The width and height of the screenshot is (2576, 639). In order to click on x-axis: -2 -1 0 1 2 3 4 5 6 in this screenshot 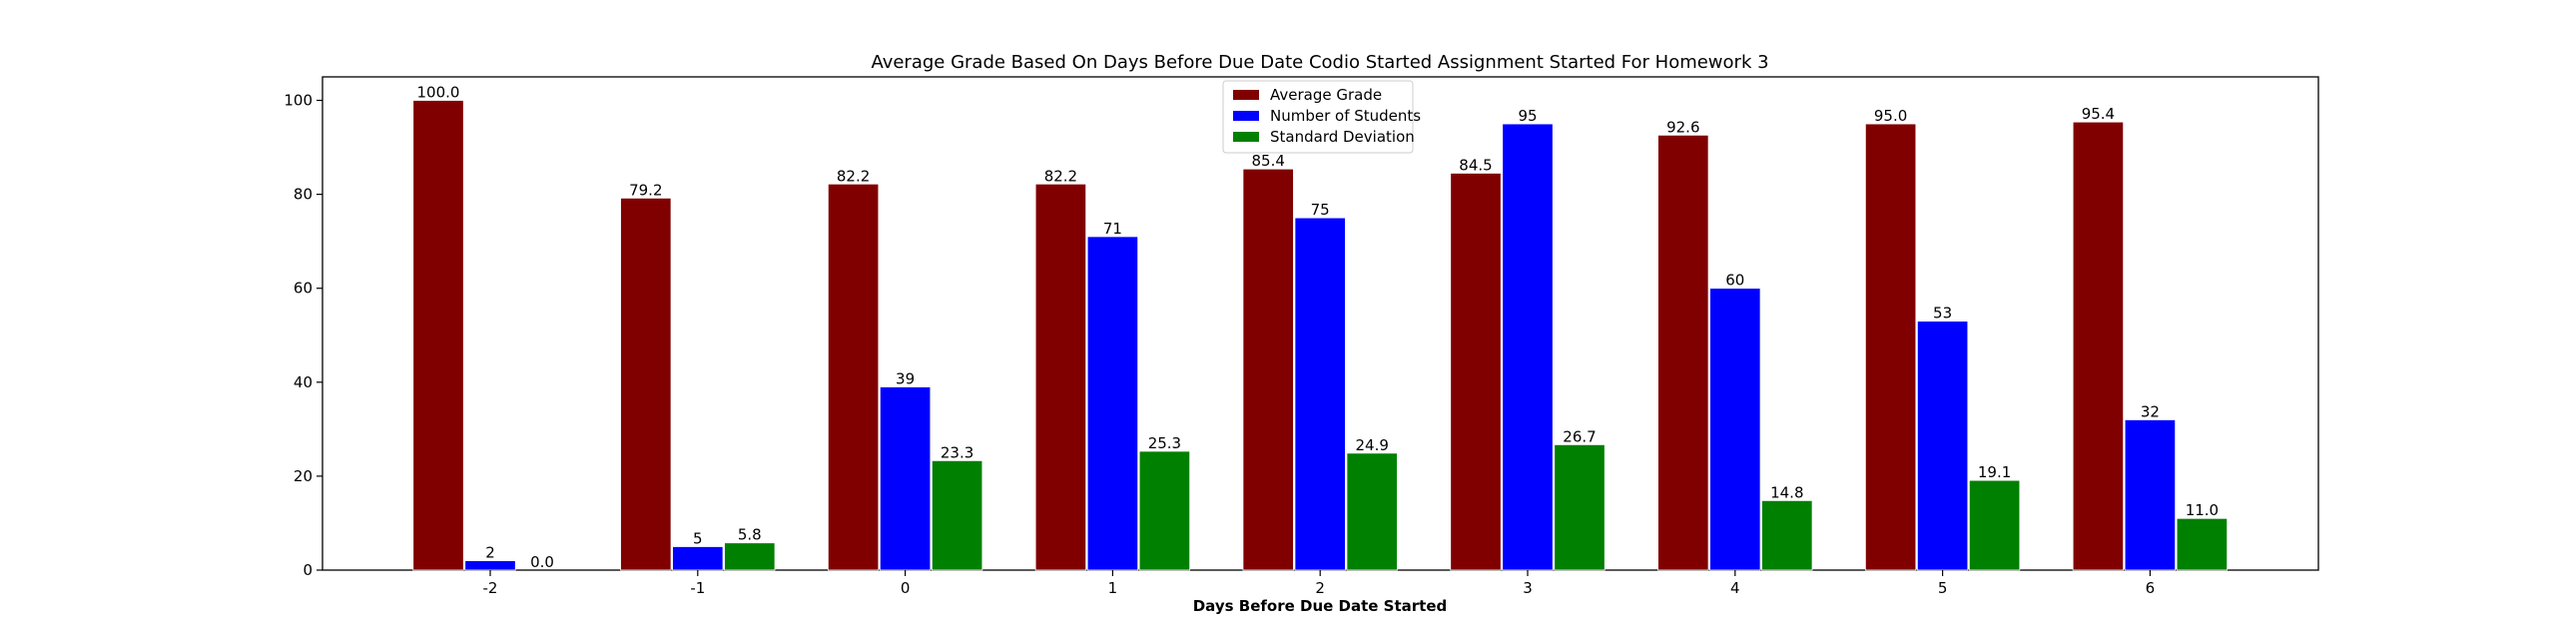, I will do `click(1319, 583)`.